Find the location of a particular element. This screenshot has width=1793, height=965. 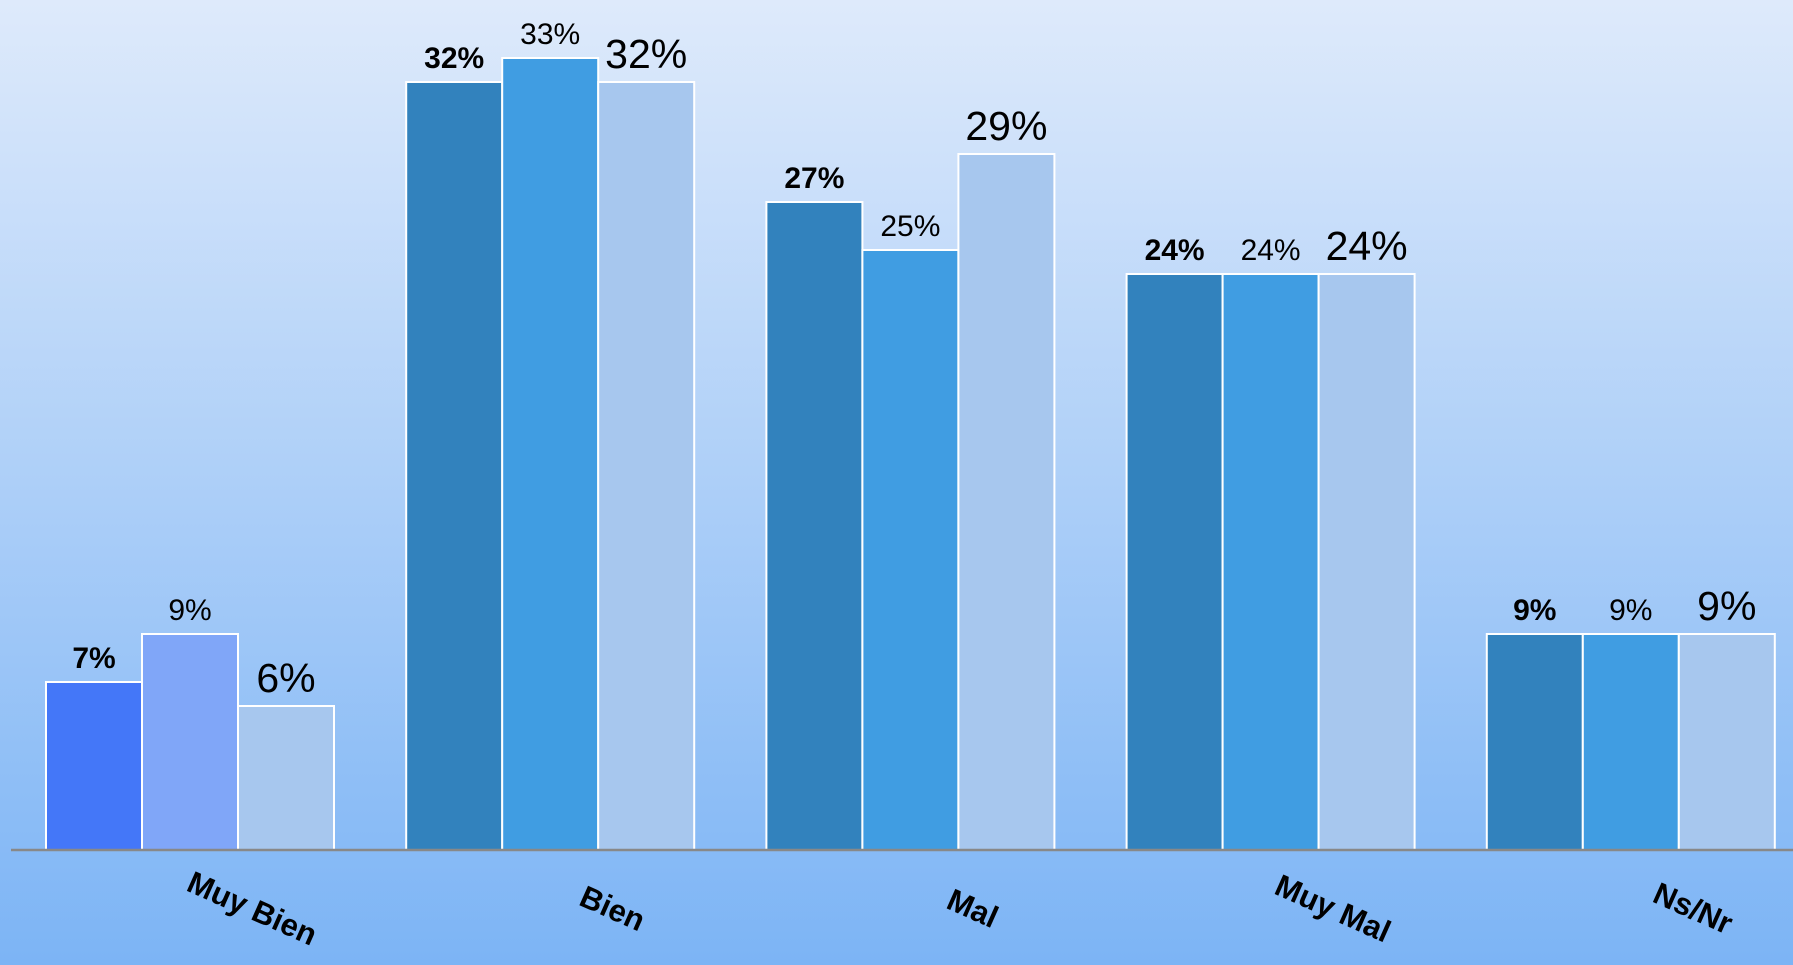

value-label: 27% is located at coordinates (814, 178).